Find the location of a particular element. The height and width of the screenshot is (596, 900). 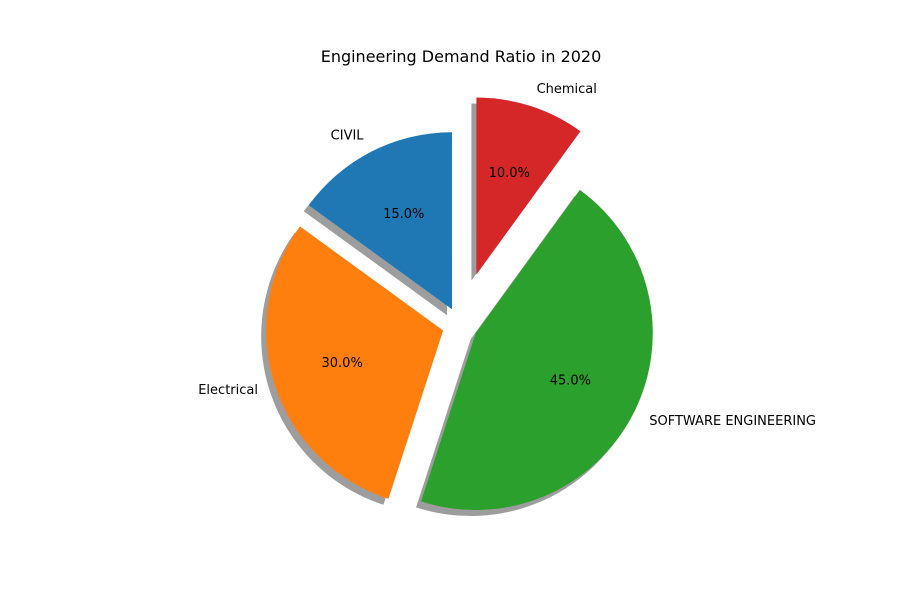

slice-percent-software-engineering: 45.0% is located at coordinates (570, 381).